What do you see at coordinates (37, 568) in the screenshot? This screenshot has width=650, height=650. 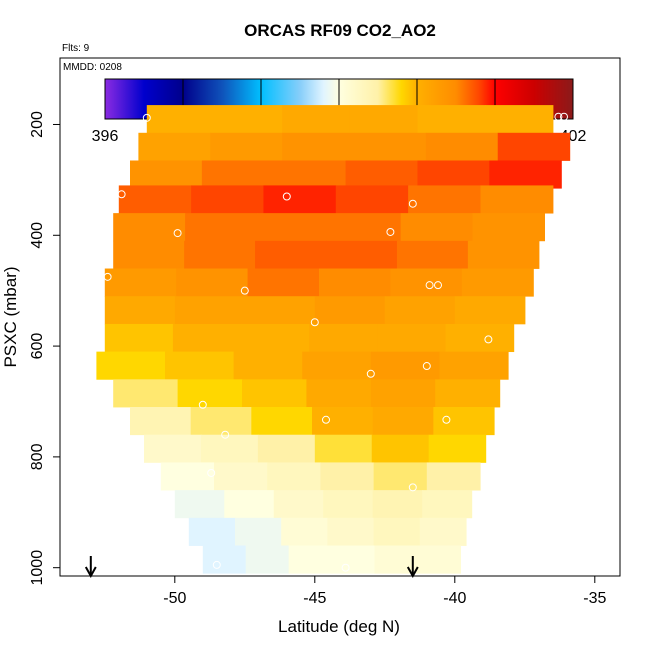 I see `y-tick-label: 1000` at bounding box center [37, 568].